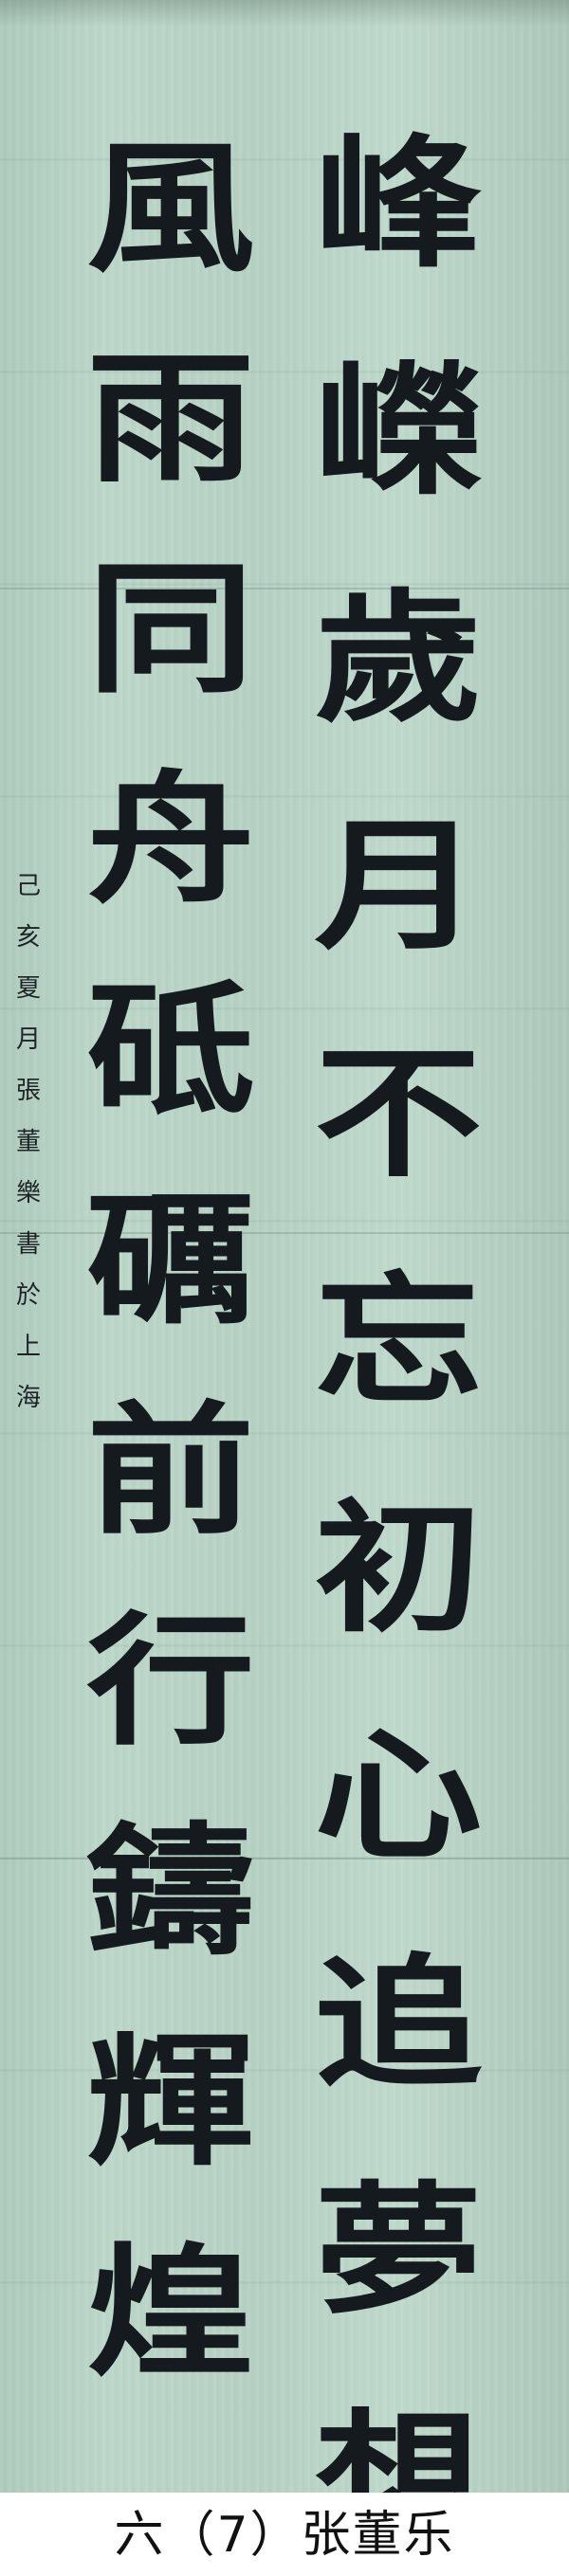  I want to click on scroll-top-edge, so click(284, 13).